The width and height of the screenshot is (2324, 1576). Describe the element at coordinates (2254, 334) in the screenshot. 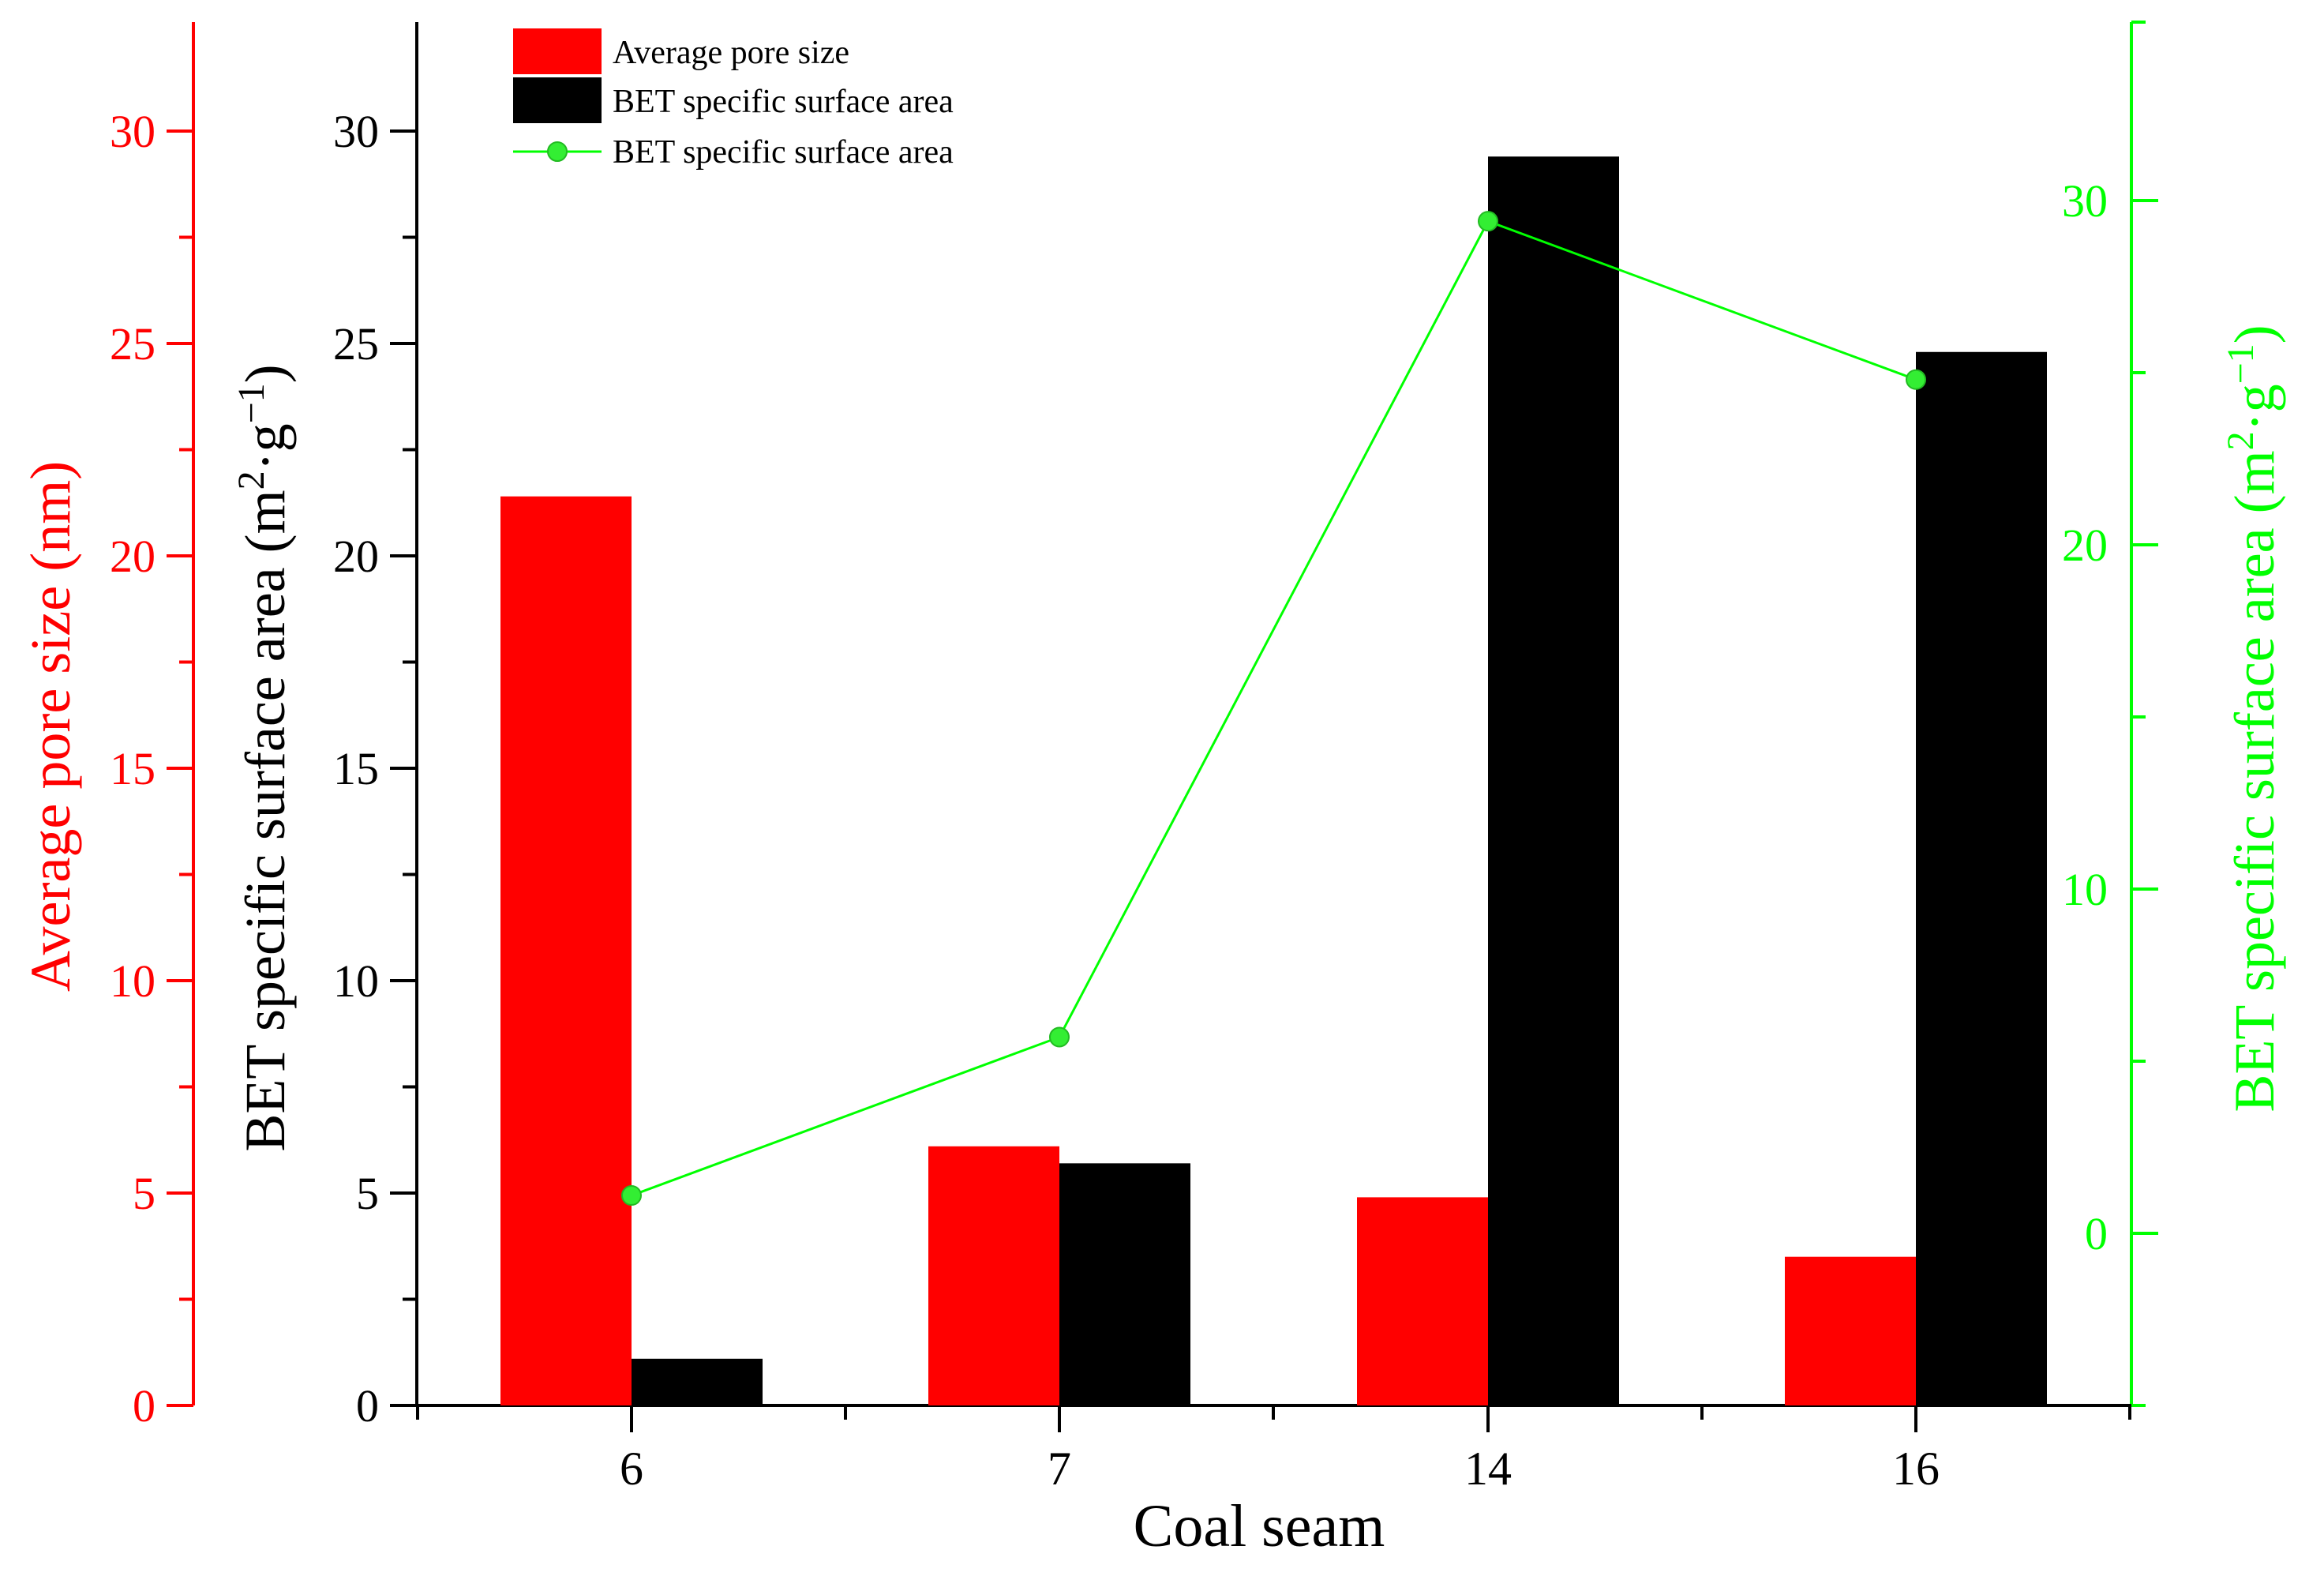

I see `bet-right-axis-title-label-end: )` at that location.